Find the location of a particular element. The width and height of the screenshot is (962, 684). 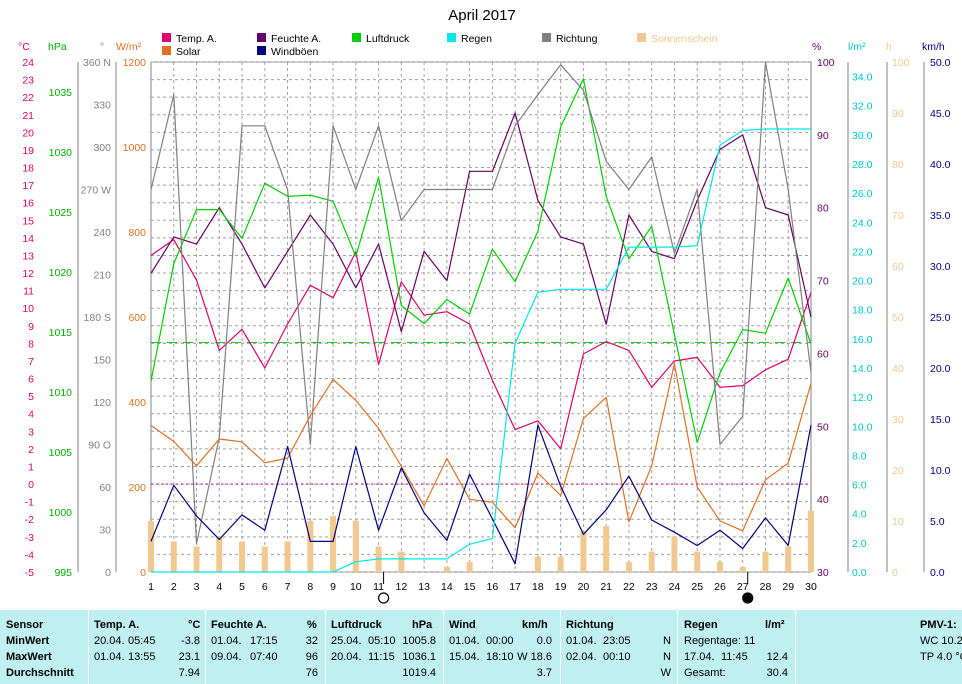

temp-tick-label: -1 is located at coordinates (29, 503).